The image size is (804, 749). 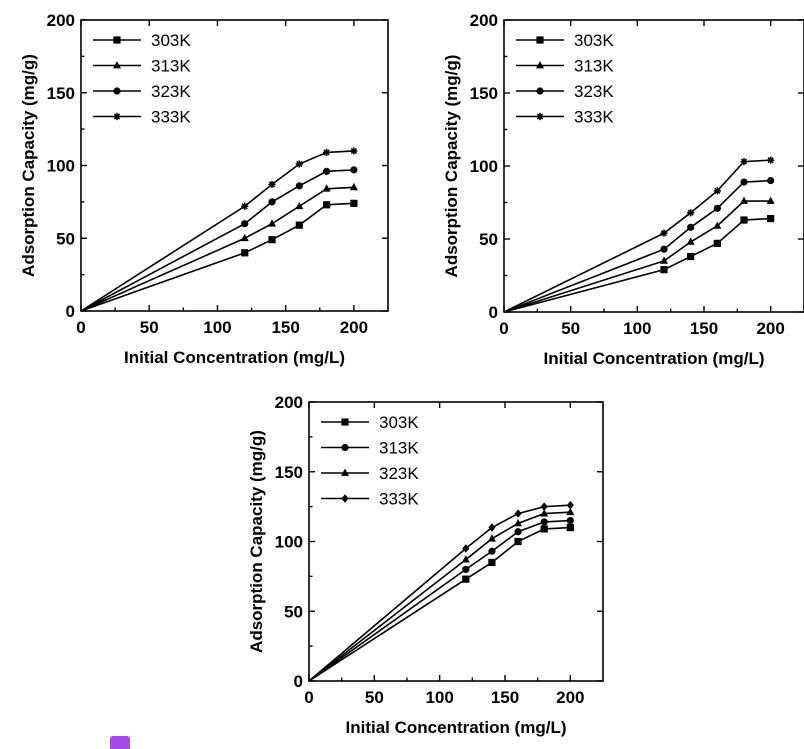 What do you see at coordinates (171, 117) in the screenshot?
I see `legend-label: 333K` at bounding box center [171, 117].